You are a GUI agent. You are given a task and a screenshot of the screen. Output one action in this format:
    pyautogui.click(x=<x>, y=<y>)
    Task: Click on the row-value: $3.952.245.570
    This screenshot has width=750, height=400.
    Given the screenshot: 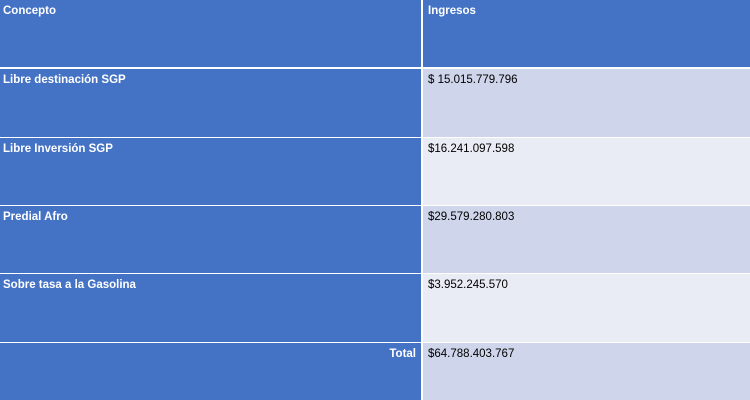 What is the action you would take?
    pyautogui.click(x=586, y=308)
    